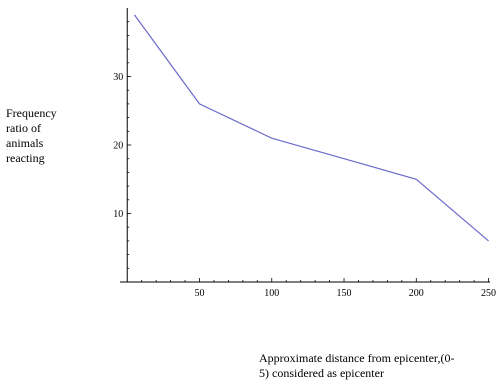 The width and height of the screenshot is (496, 383). I want to click on y-axis-label-line: Frequency, so click(31, 113).